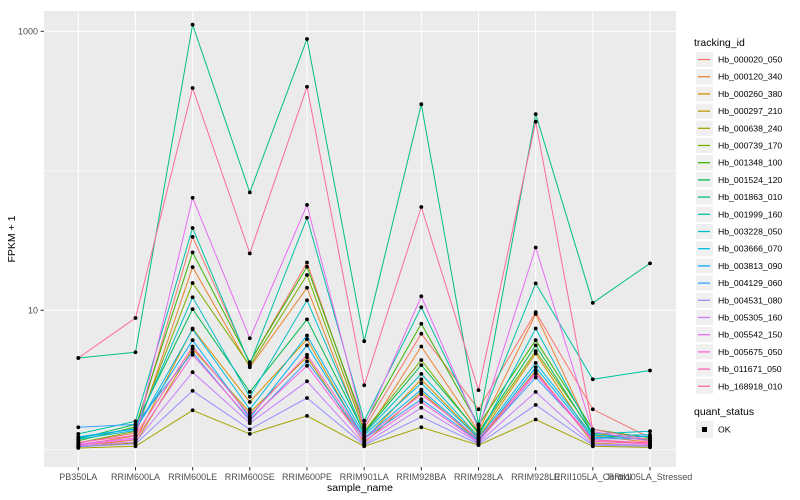 This screenshot has width=800, height=500. What do you see at coordinates (750, 128) in the screenshot?
I see `legend-label: Hb_000638_240` at bounding box center [750, 128].